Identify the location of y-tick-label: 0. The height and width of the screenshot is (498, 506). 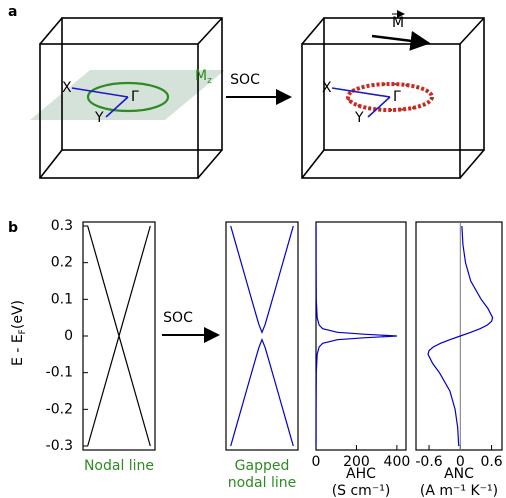
(68, 336).